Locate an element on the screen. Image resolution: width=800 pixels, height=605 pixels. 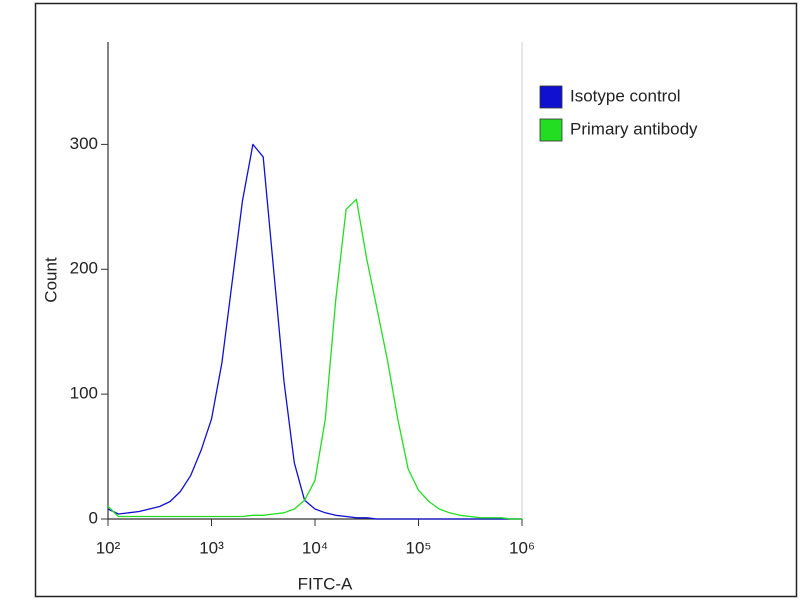
y-tick-label: 300 is located at coordinates (84, 143).